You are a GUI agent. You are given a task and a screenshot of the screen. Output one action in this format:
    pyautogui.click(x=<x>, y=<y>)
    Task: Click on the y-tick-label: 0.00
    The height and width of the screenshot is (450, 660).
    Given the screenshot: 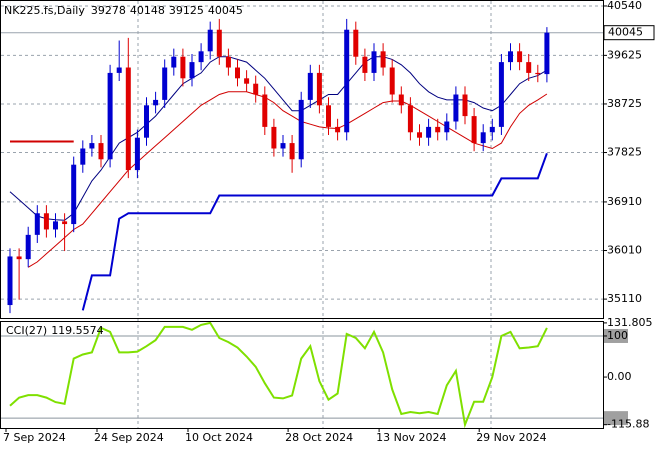 What is the action you would take?
    pyautogui.click(x=619, y=376)
    